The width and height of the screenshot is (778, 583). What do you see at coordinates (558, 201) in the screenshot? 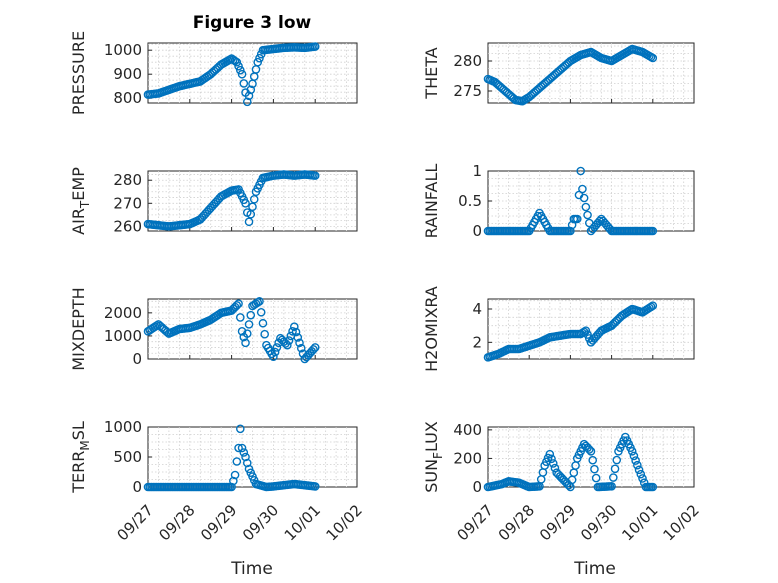
I see `subplot-right-2: 0 0.5 1 RAINFALL` at bounding box center [558, 201].